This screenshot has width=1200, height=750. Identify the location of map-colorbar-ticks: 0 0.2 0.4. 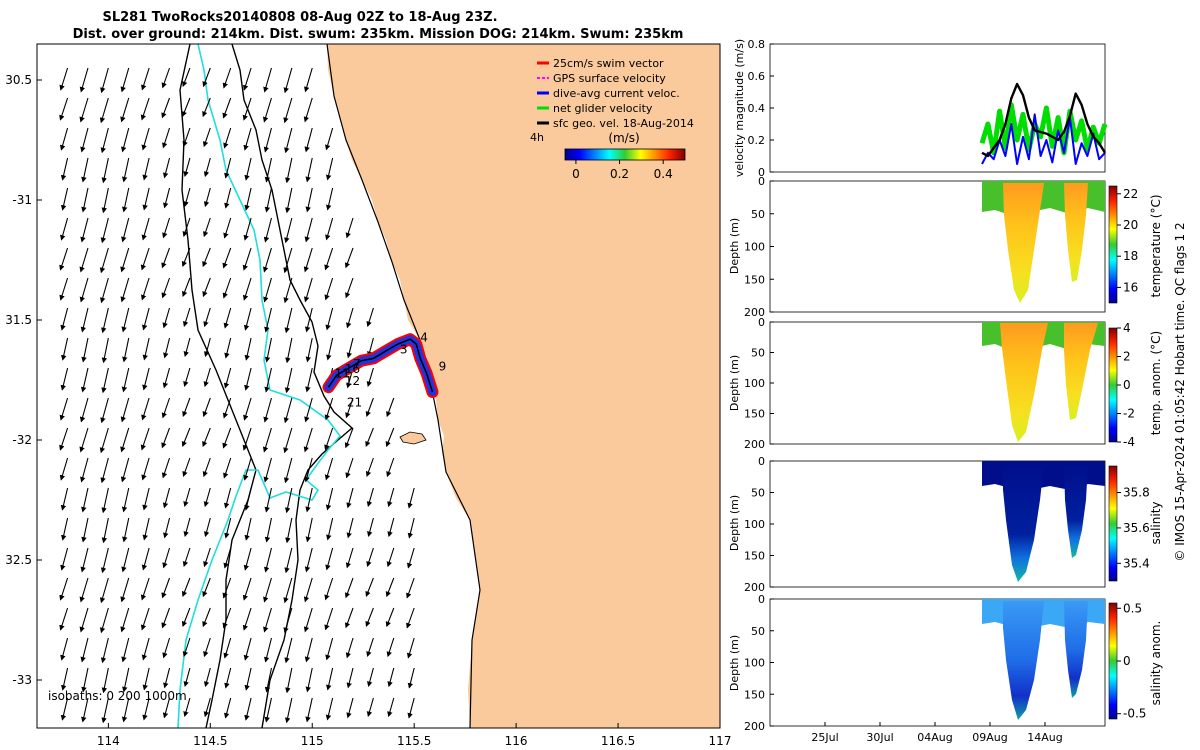
(622, 170).